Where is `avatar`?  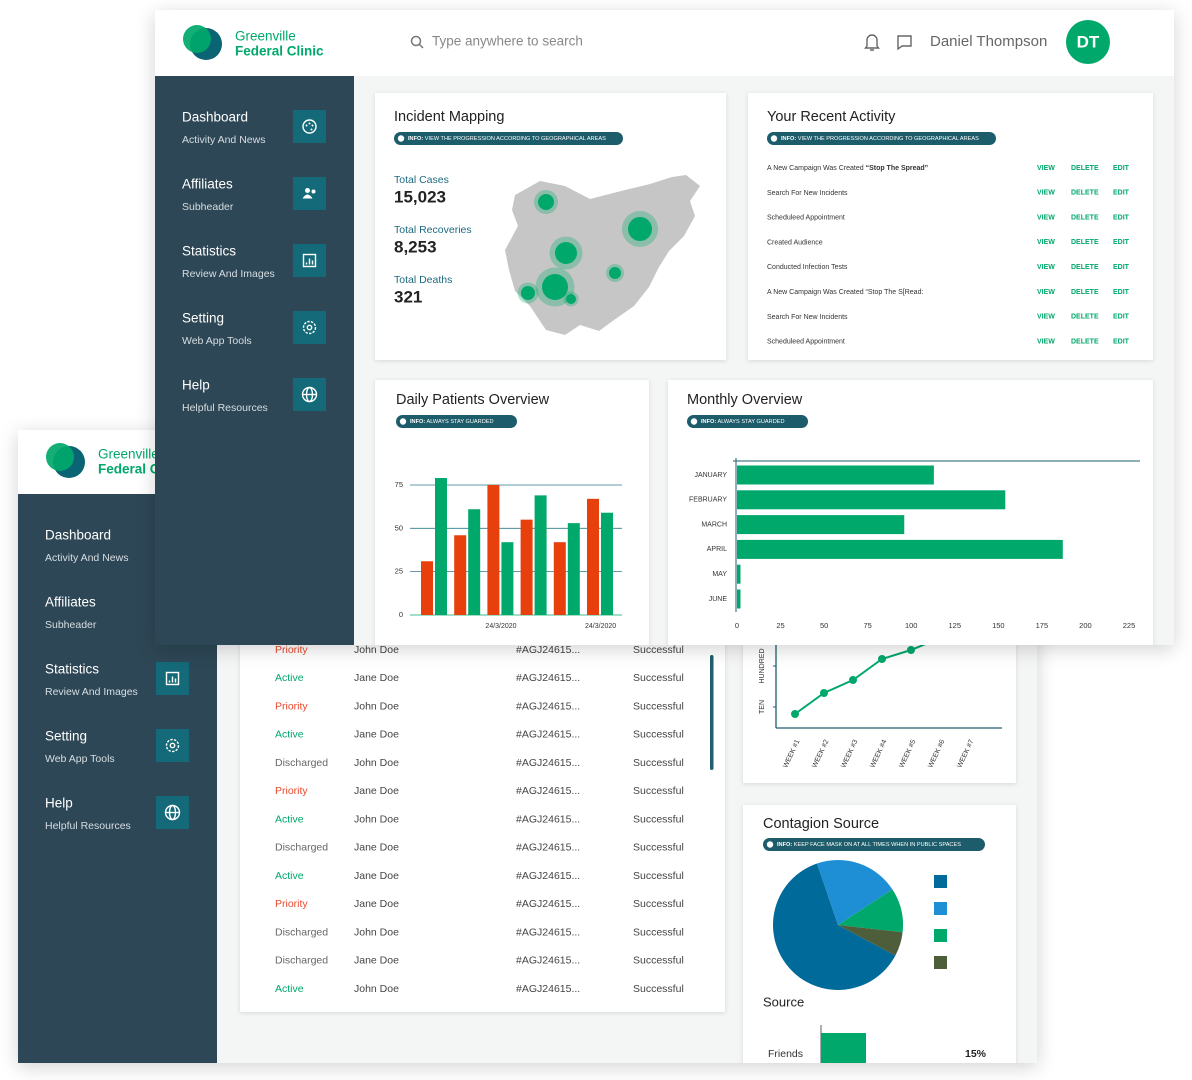
avatar is located at coordinates (1088, 42).